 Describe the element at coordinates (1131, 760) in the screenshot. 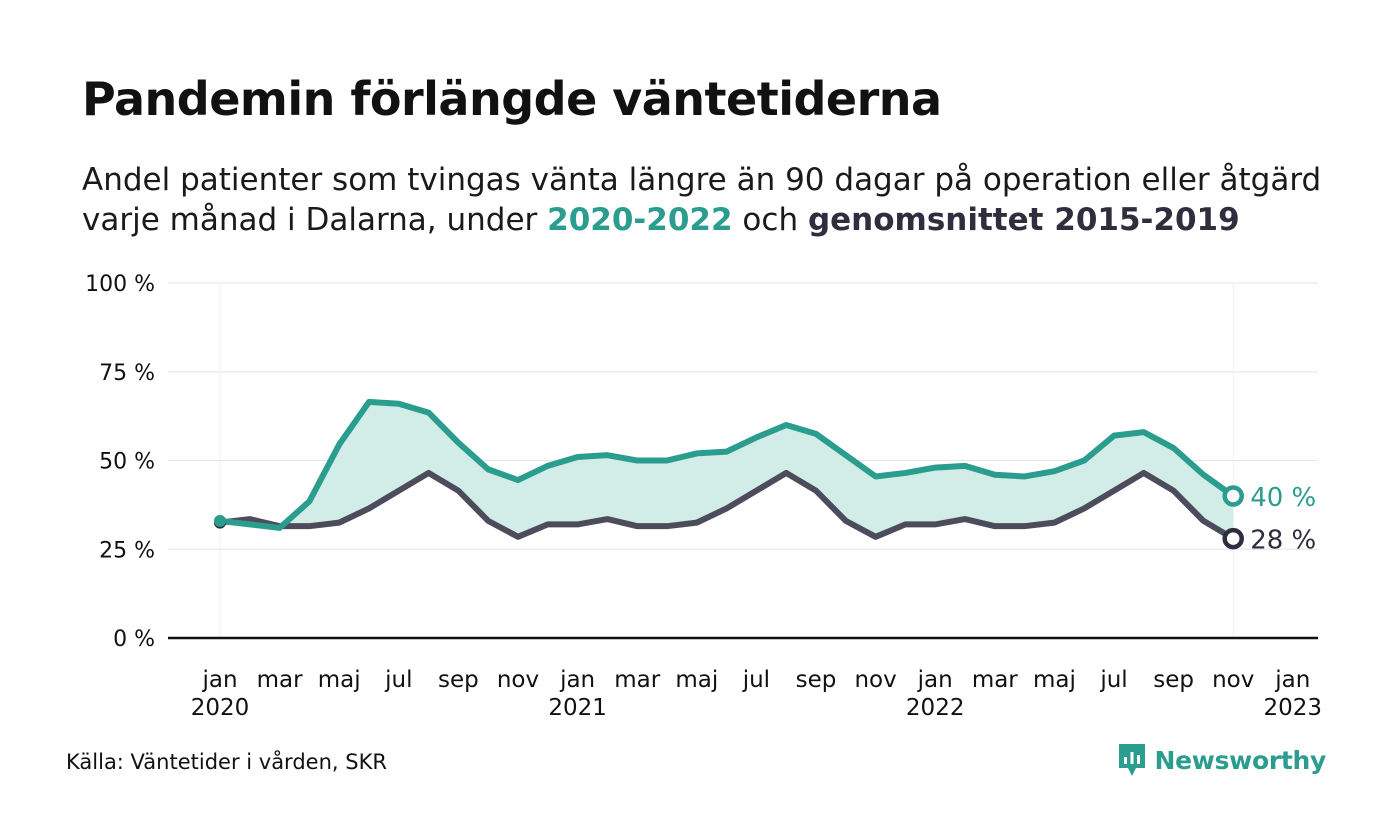

I see `newsworthy-logo-icon` at that location.